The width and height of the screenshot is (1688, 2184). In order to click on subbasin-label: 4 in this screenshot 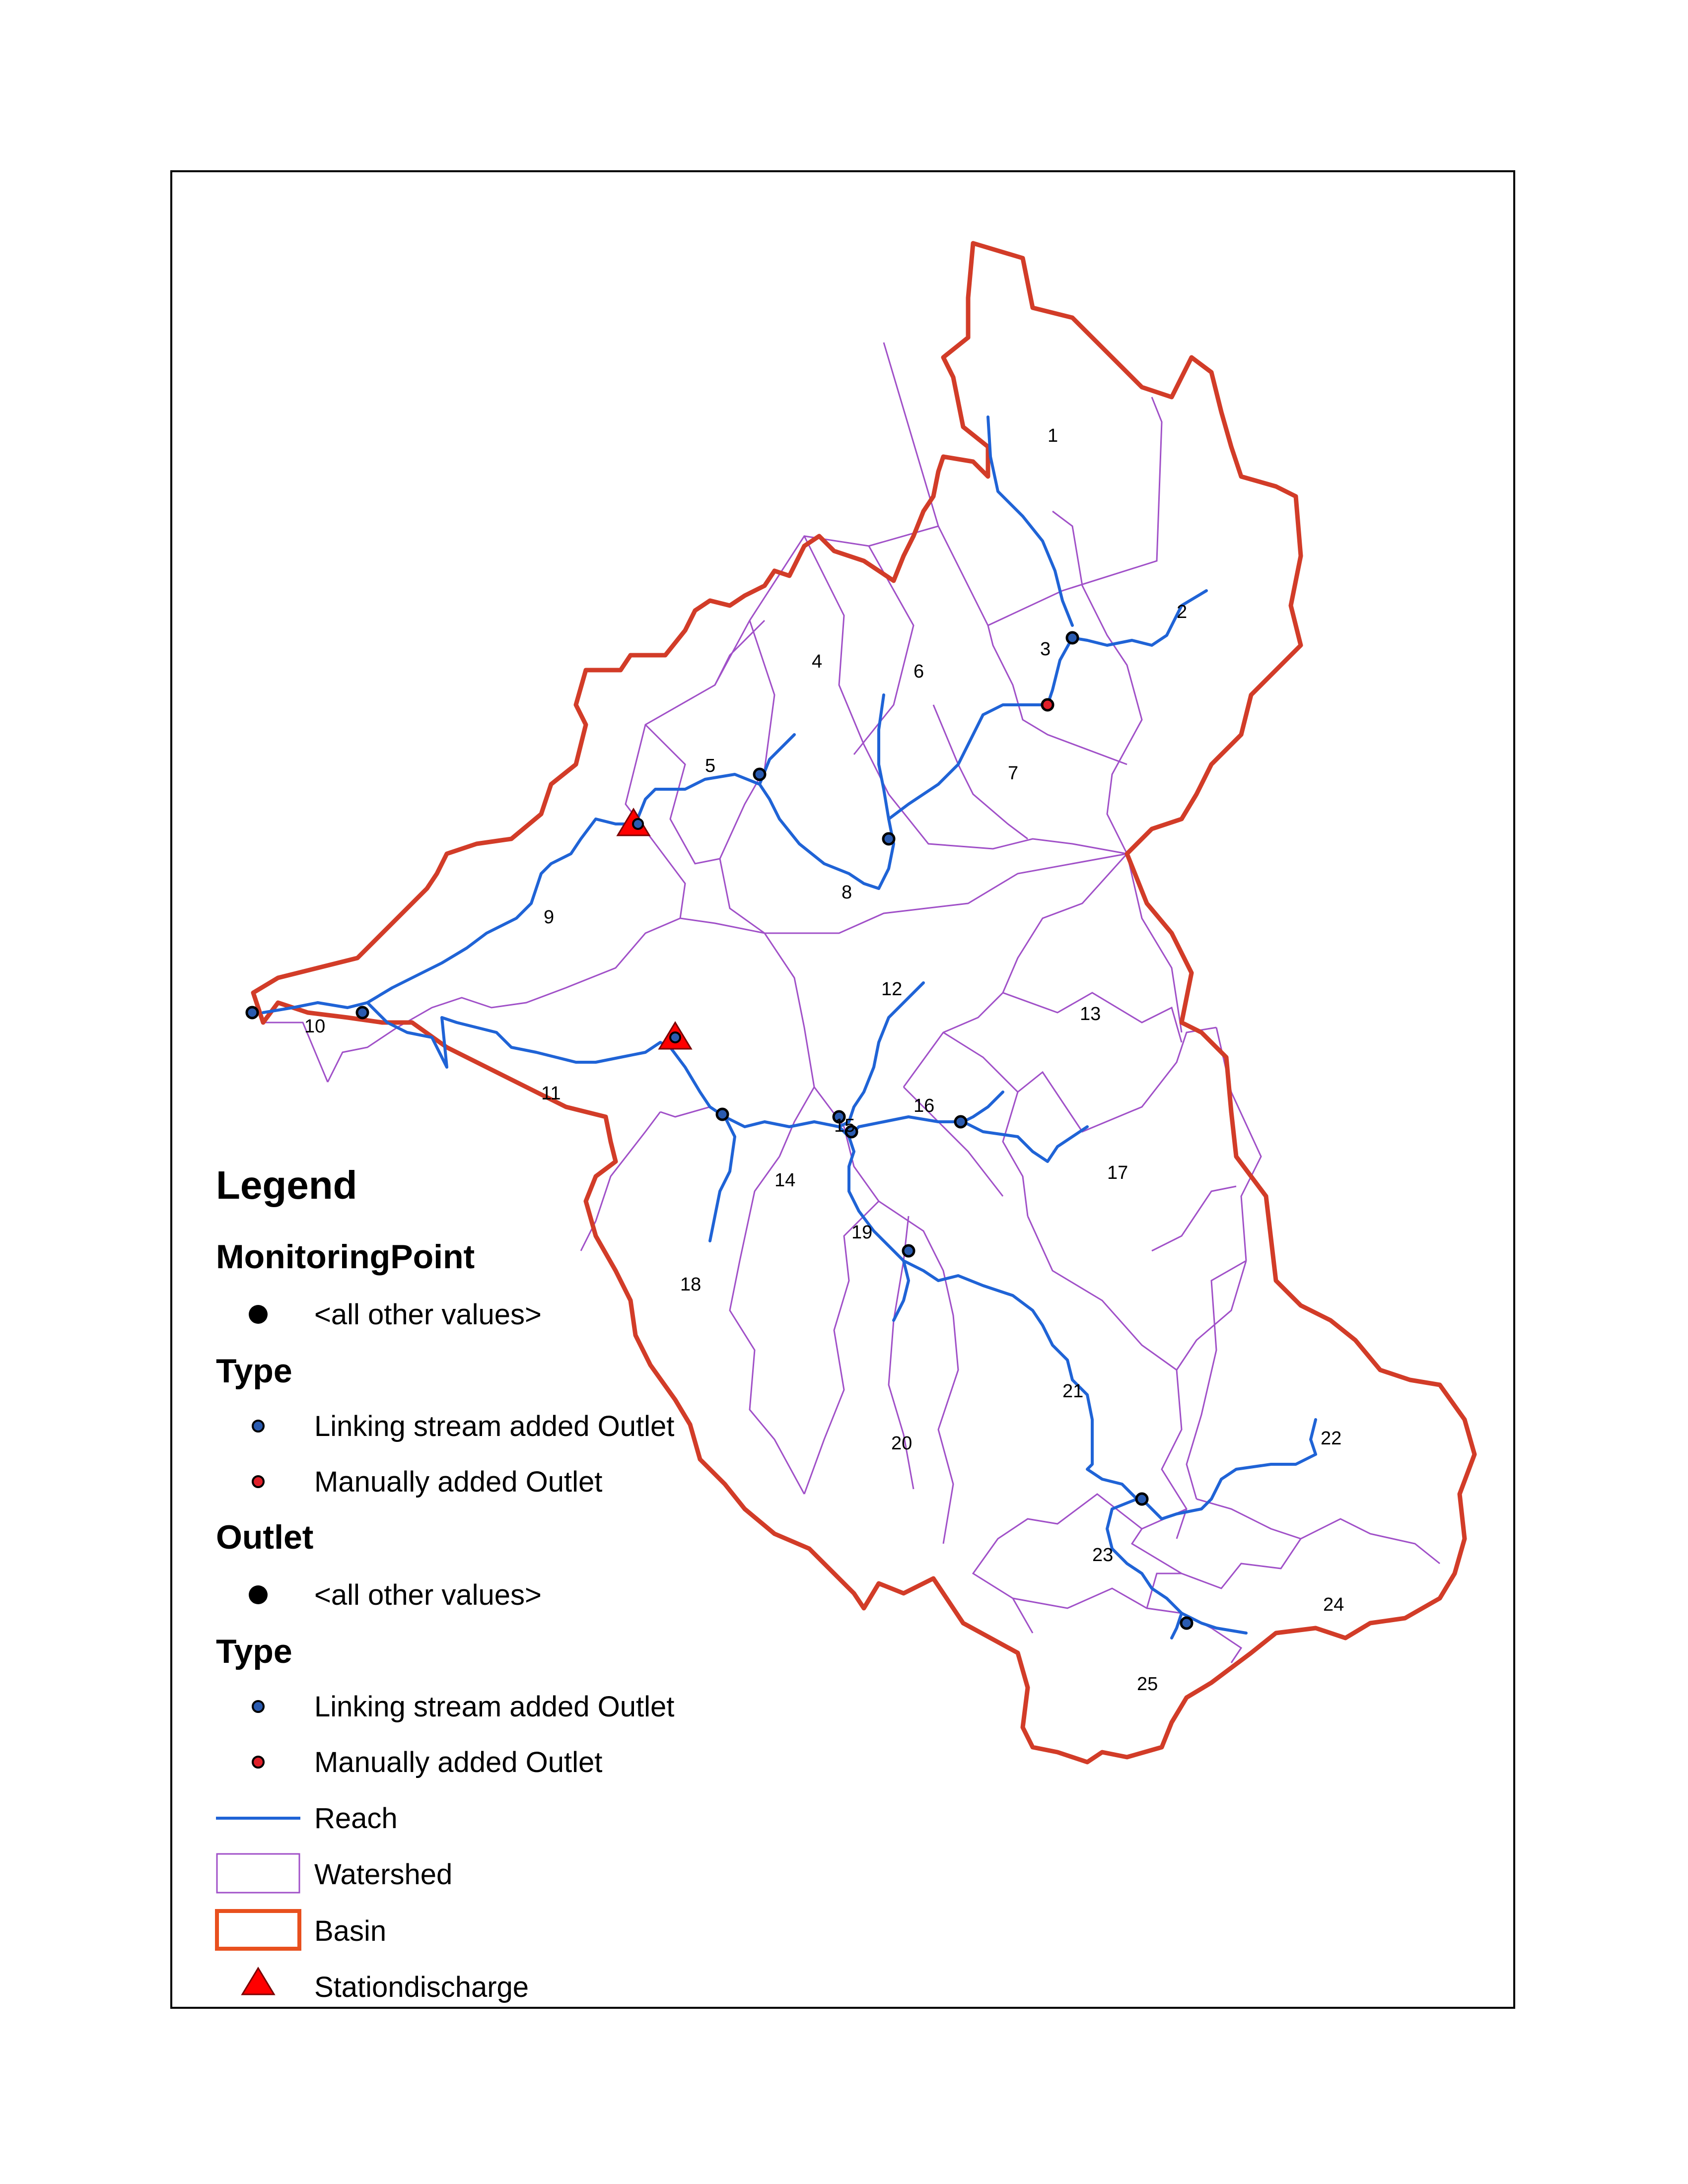, I will do `click(817, 661)`.